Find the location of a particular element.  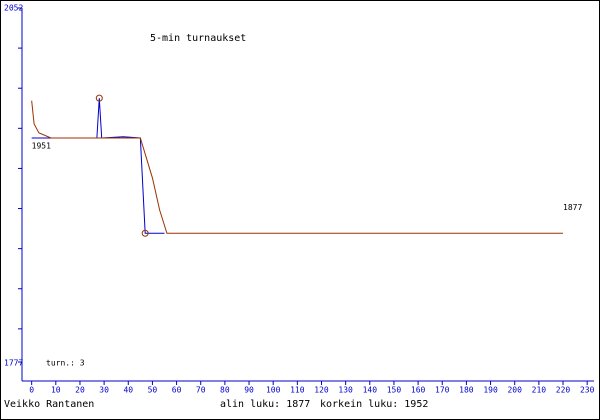

x-tick-label: 190 is located at coordinates (490, 390).